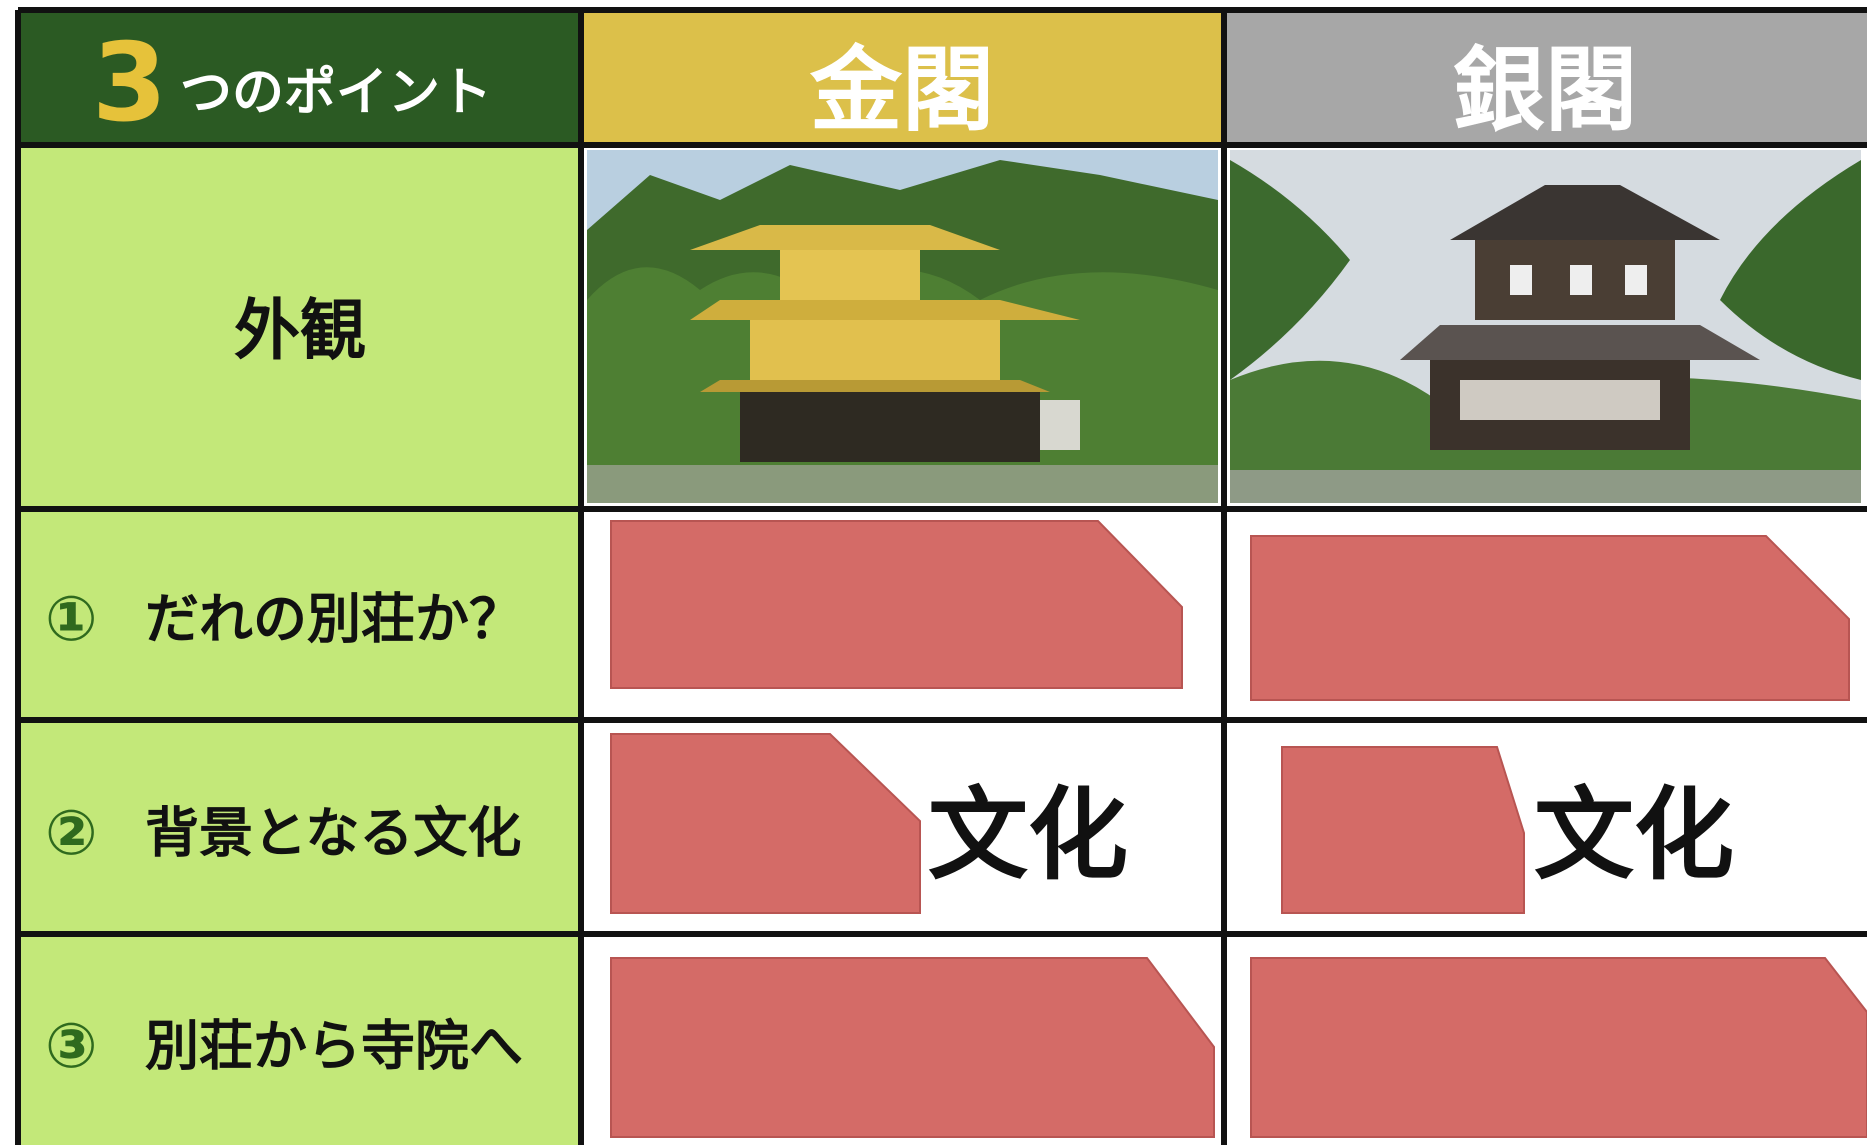  Describe the element at coordinates (1545, 326) in the screenshot. I see `ginkaku-photo` at that location.